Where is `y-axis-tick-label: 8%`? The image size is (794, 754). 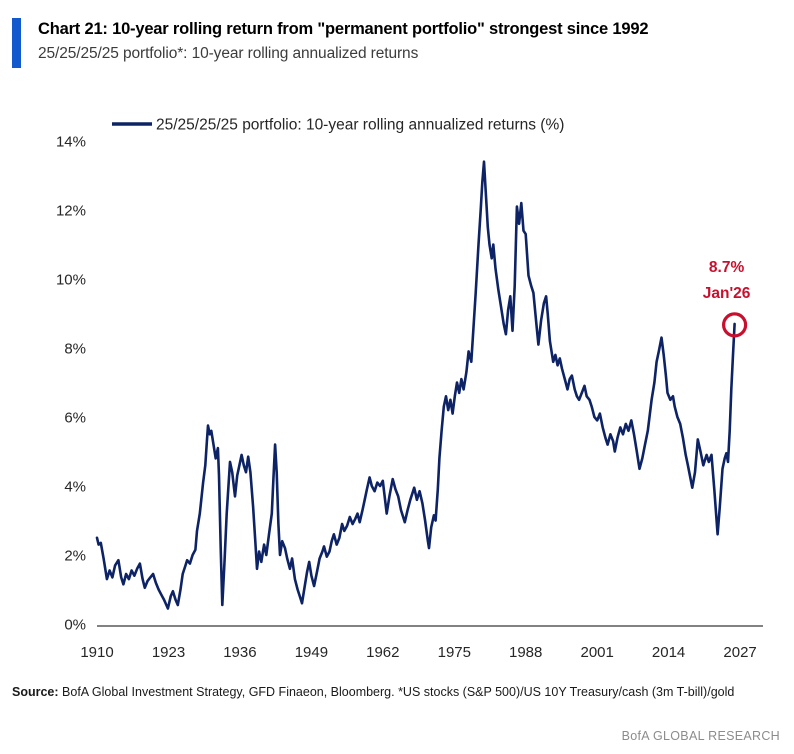 y-axis-tick-label: 8% is located at coordinates (75, 349).